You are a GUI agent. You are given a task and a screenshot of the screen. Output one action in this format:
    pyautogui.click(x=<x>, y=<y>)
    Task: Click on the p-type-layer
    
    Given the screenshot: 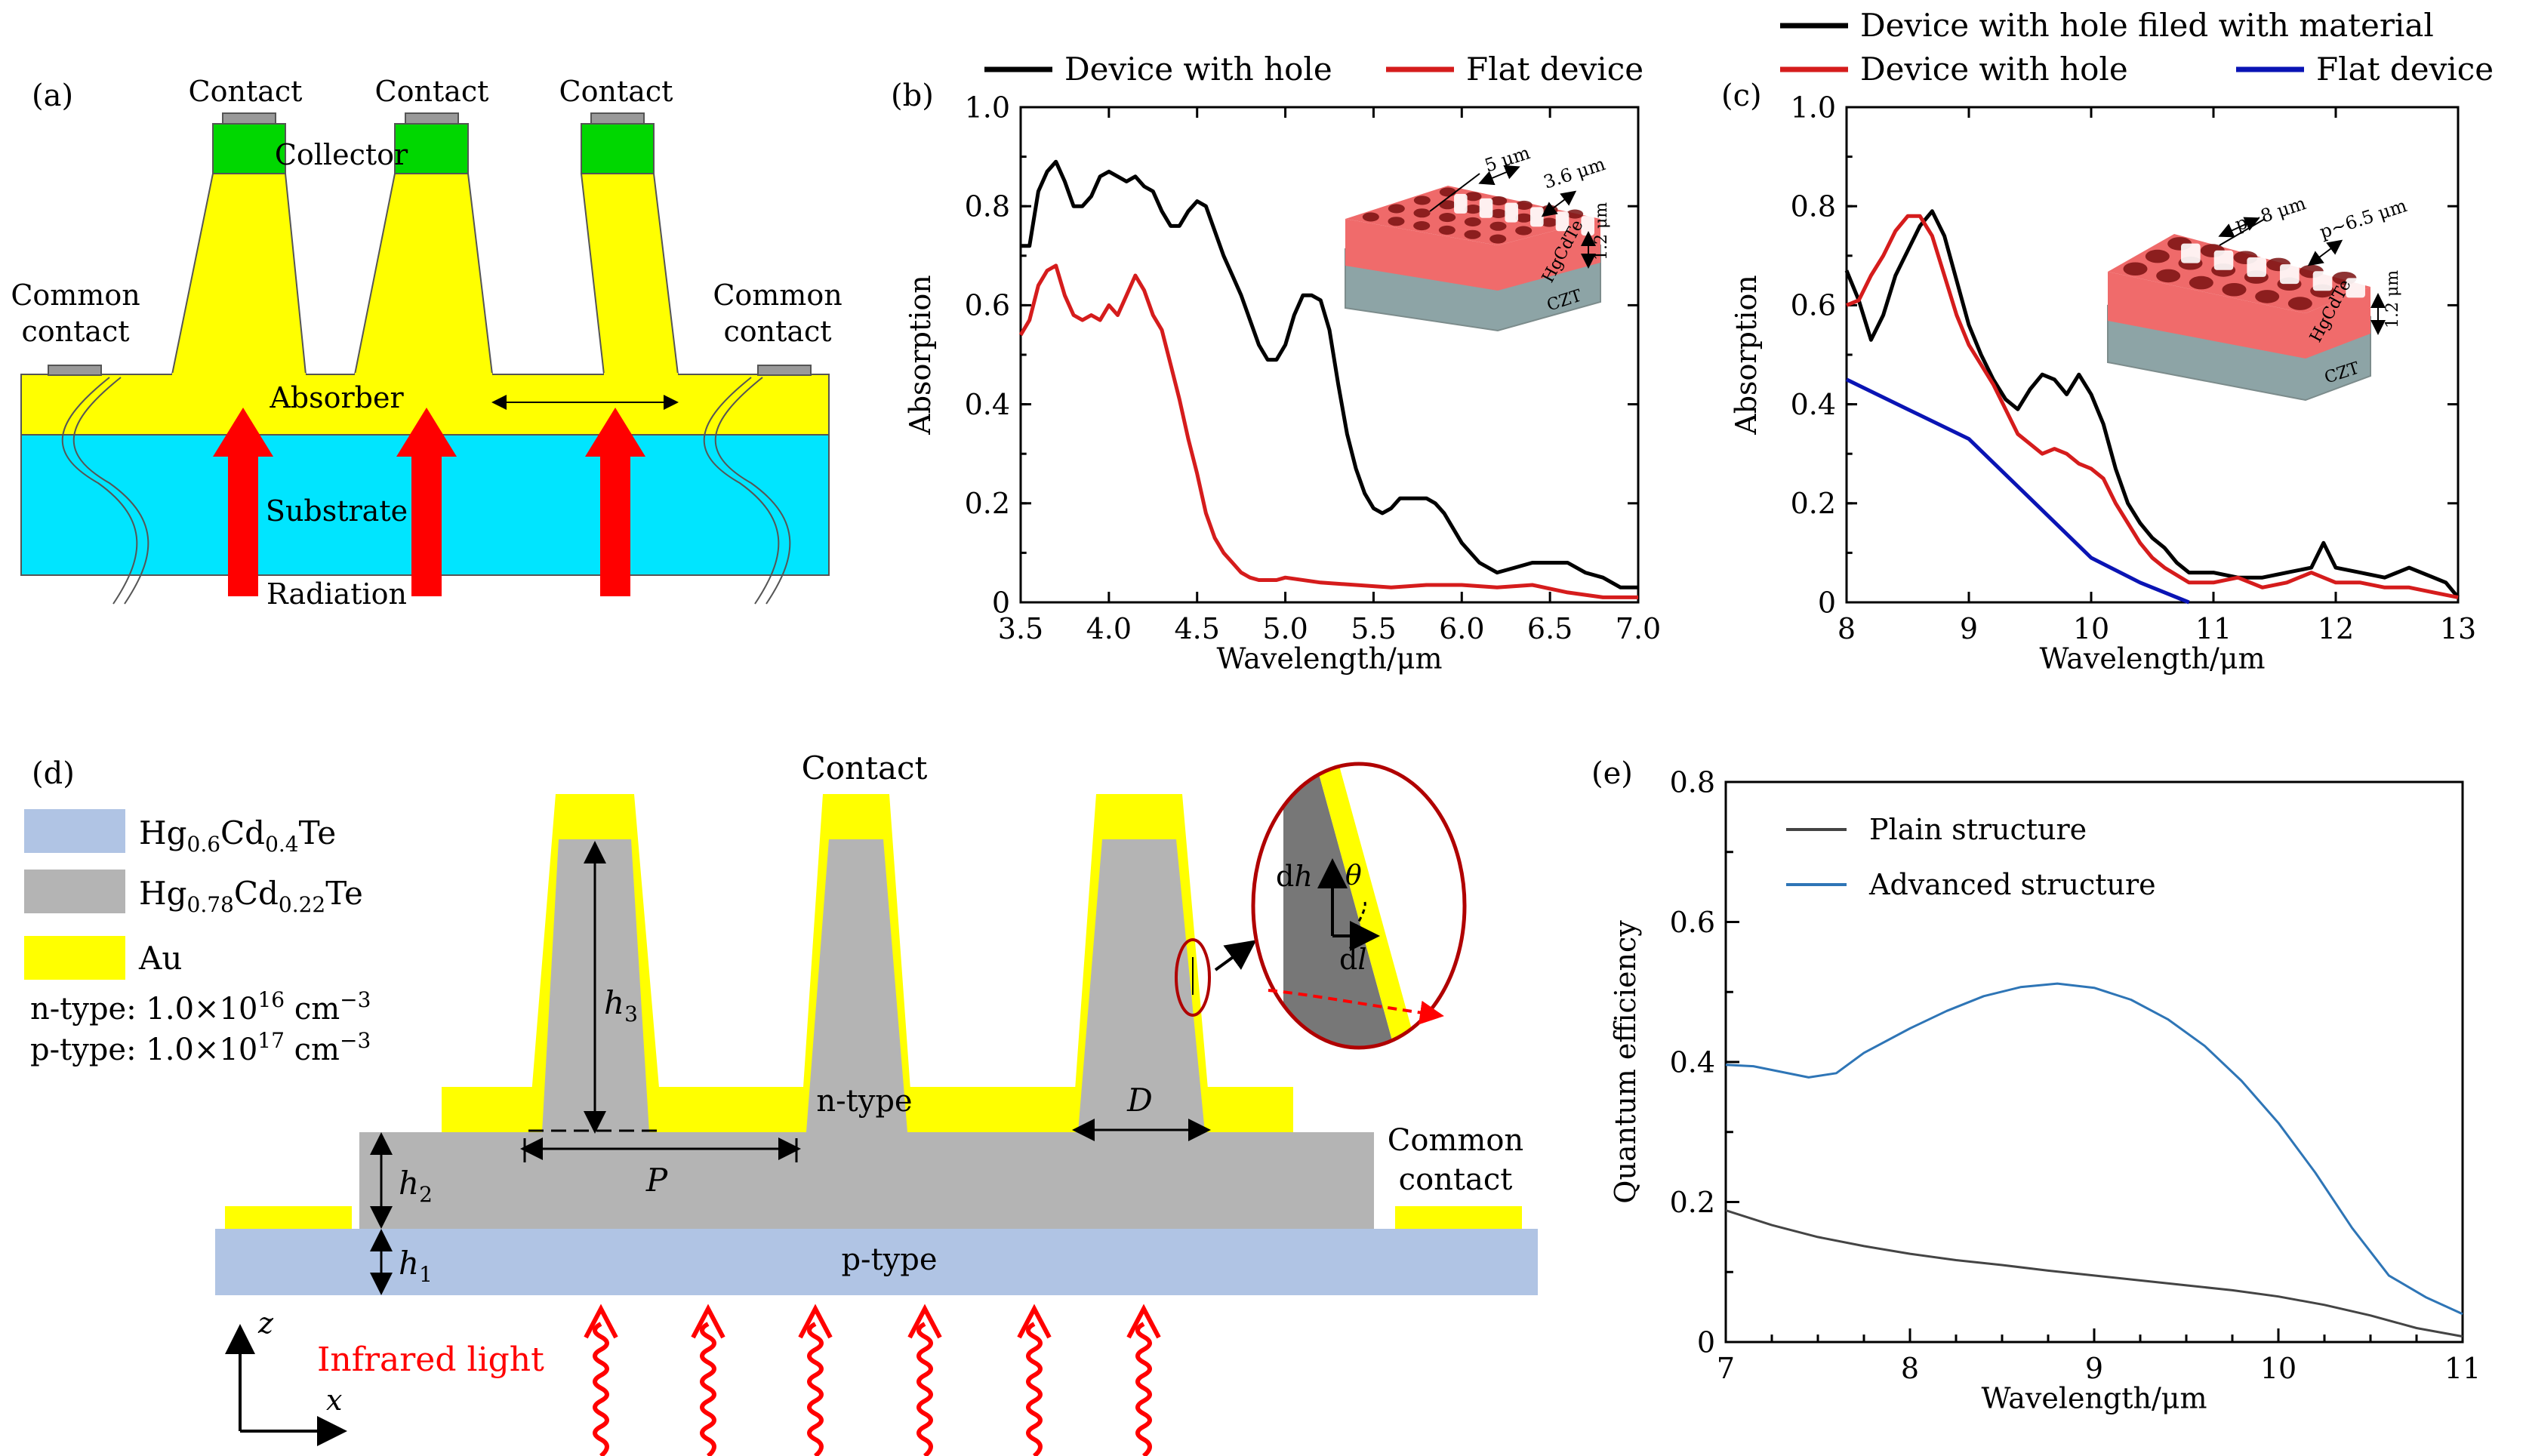 What is the action you would take?
    pyautogui.click(x=876, y=1262)
    